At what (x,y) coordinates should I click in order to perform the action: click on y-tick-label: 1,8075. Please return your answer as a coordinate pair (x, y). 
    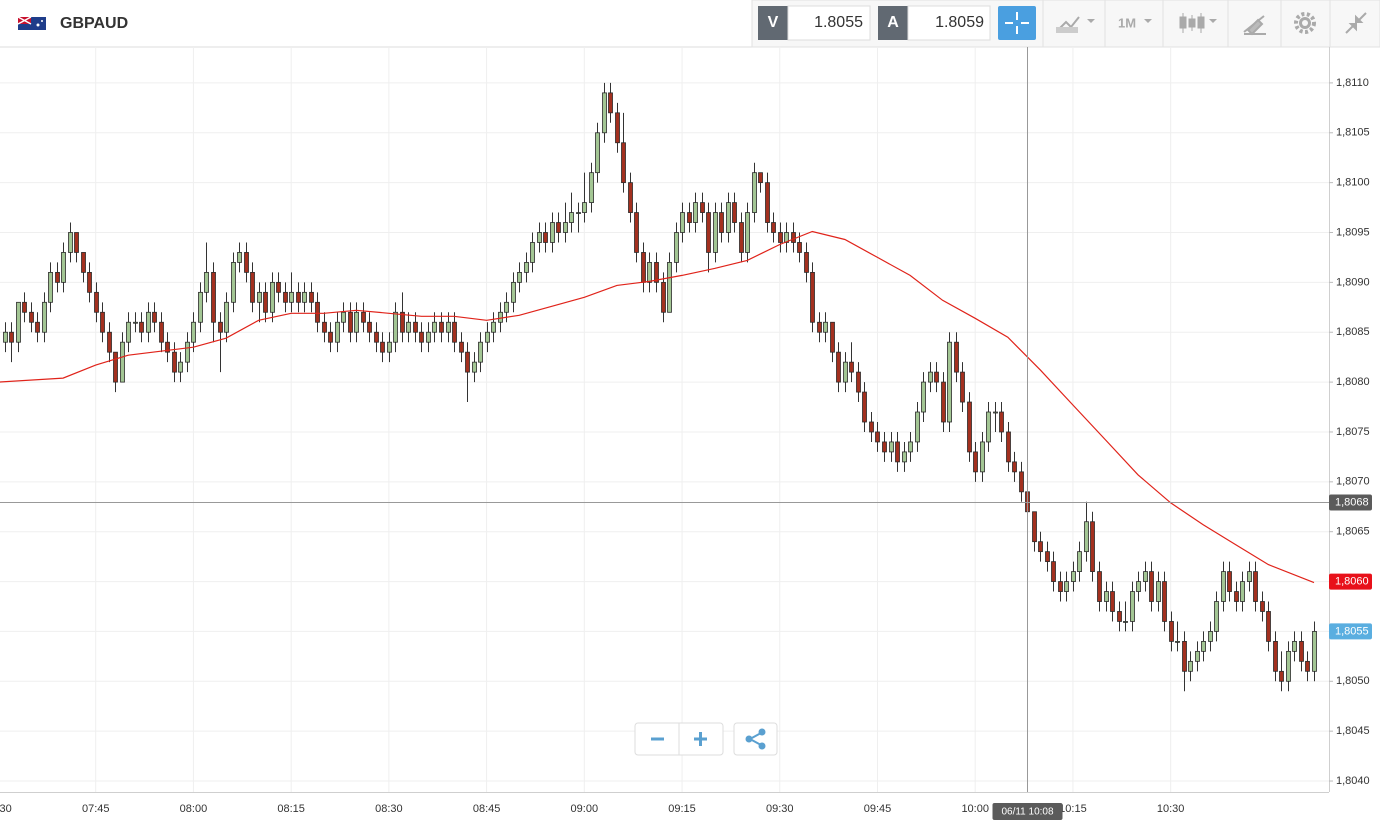
    Looking at the image, I should click on (1353, 432).